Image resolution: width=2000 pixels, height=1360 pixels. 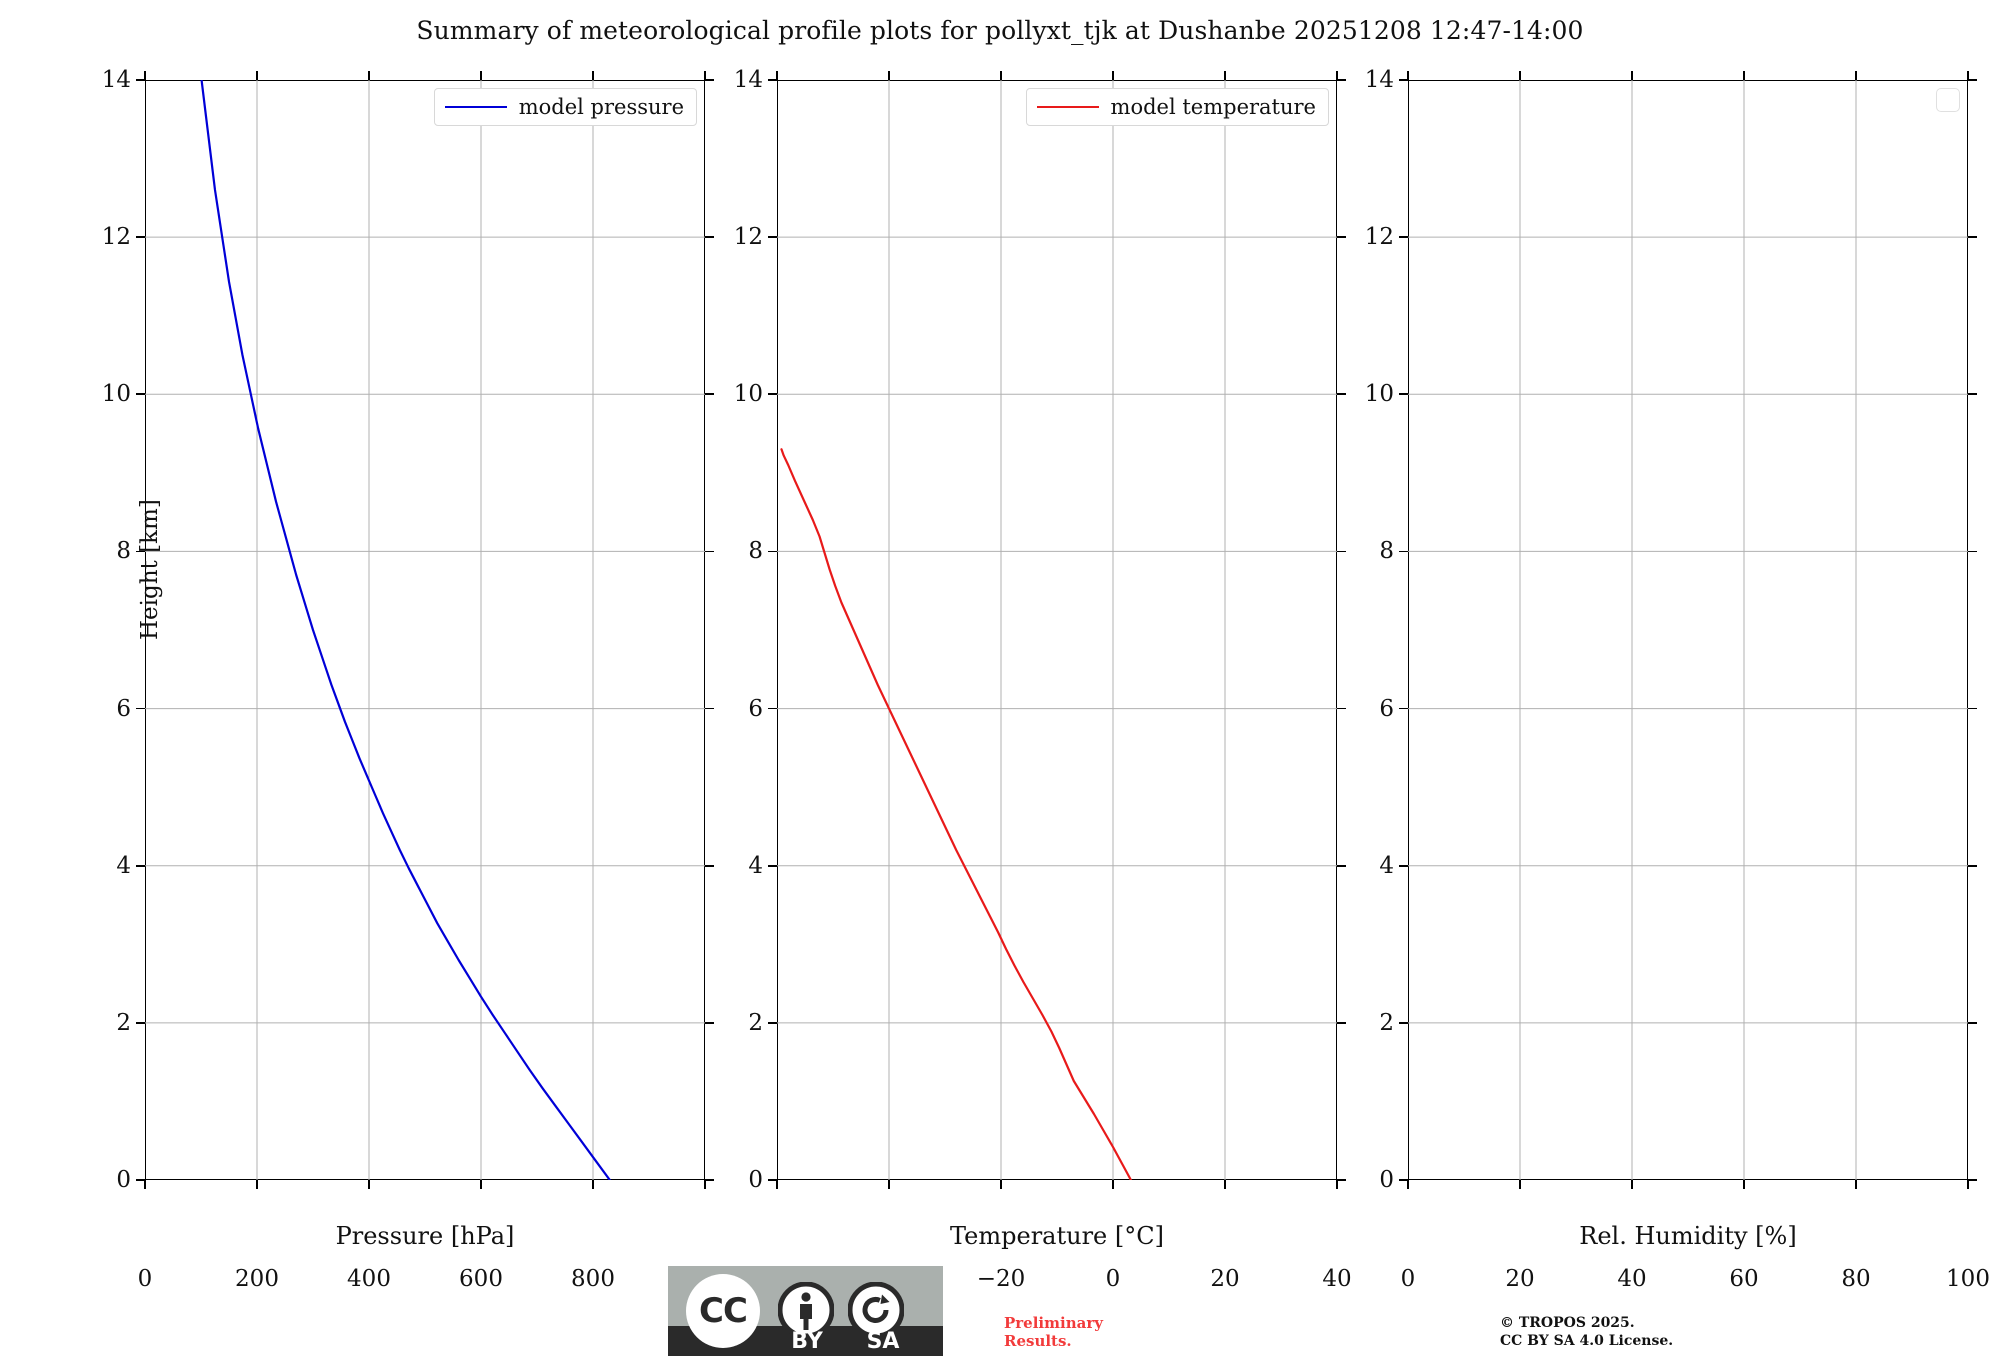 I want to click on x-tick-label: 200, so click(x=257, y=1279).